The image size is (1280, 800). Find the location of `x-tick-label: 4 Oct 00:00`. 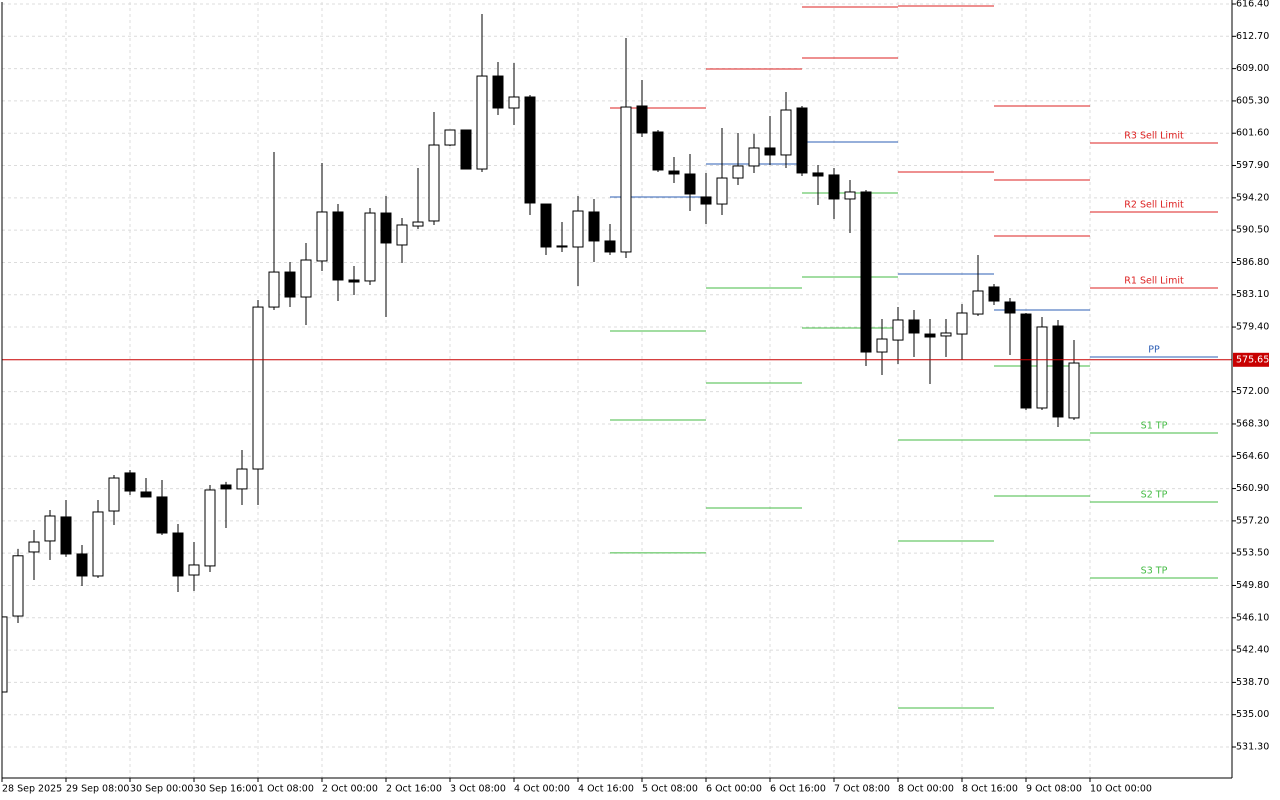

x-tick-label: 4 Oct 00:00 is located at coordinates (542, 789).